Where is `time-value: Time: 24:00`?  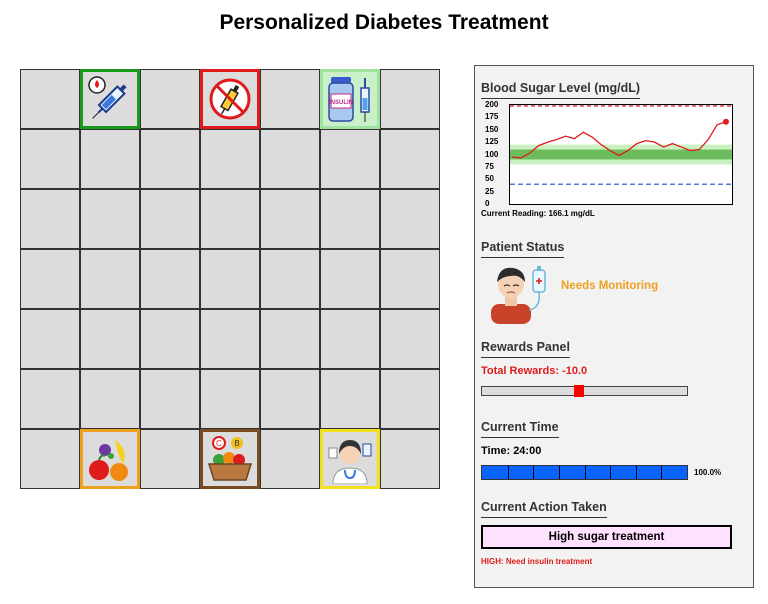 time-value: Time: 24:00 is located at coordinates (511, 451).